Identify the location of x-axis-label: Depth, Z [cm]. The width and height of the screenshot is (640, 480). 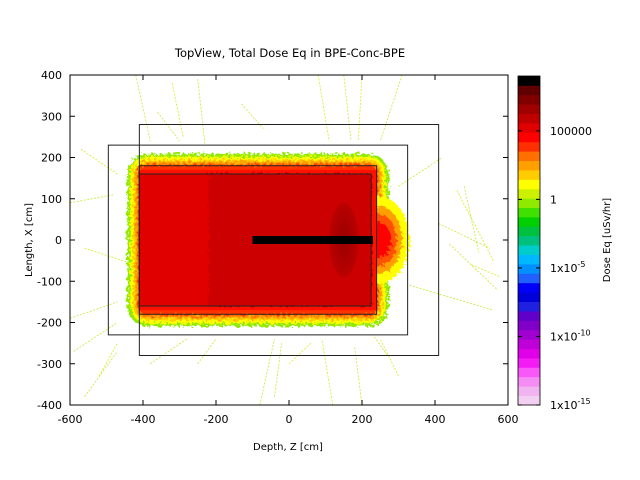
(288, 447).